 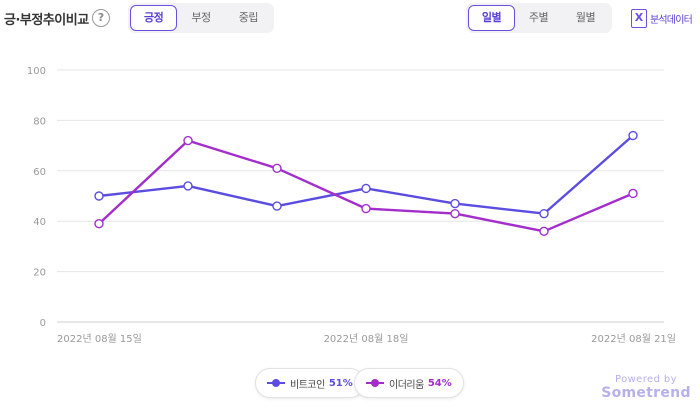 I want to click on powered-by-text: Powered by, so click(x=646, y=379).